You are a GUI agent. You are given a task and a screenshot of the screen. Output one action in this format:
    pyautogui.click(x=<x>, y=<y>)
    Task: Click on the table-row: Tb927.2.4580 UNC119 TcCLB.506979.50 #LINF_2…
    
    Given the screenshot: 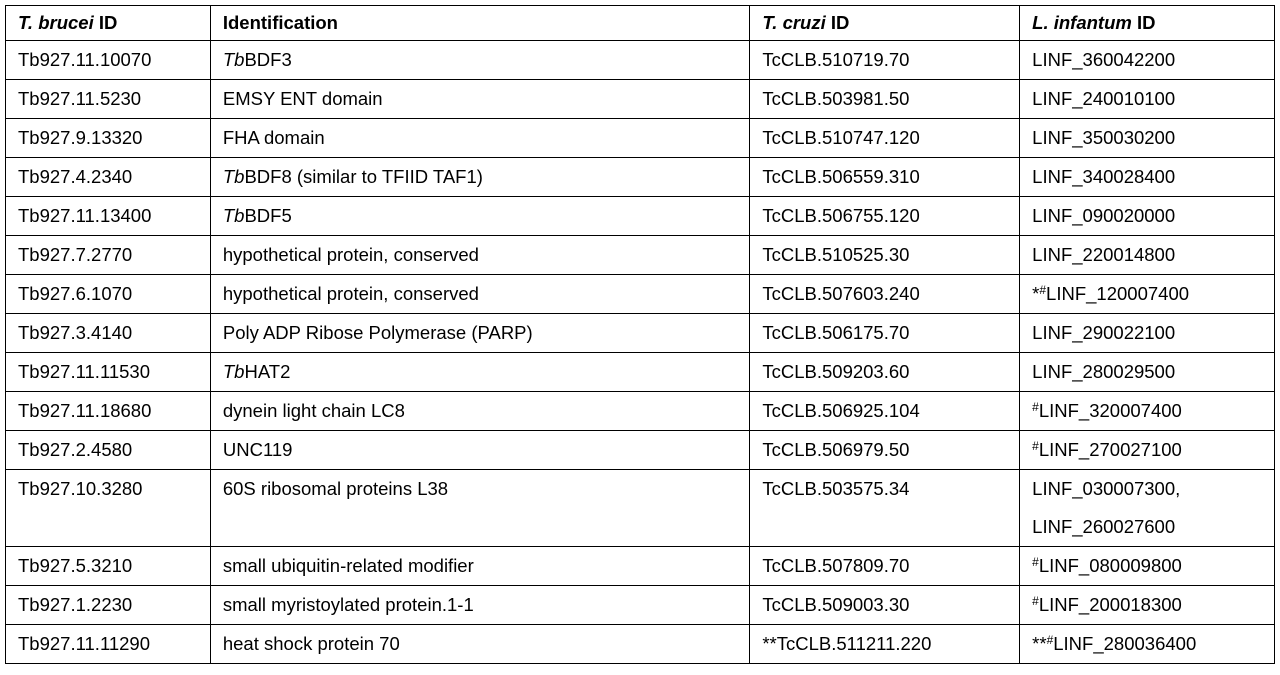 What is the action you would take?
    pyautogui.click(x=640, y=450)
    